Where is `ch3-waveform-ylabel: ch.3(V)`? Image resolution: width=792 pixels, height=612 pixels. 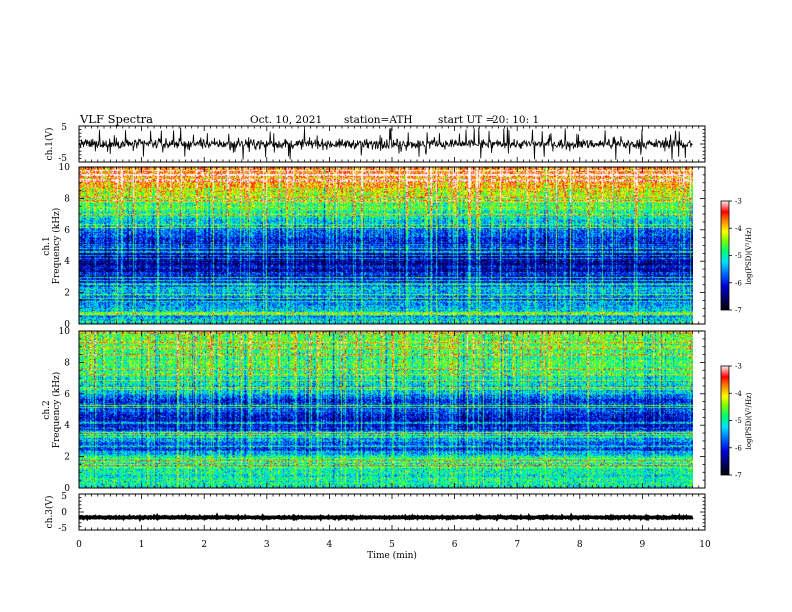 ch3-waveform-ylabel: ch.3(V) is located at coordinates (49, 512).